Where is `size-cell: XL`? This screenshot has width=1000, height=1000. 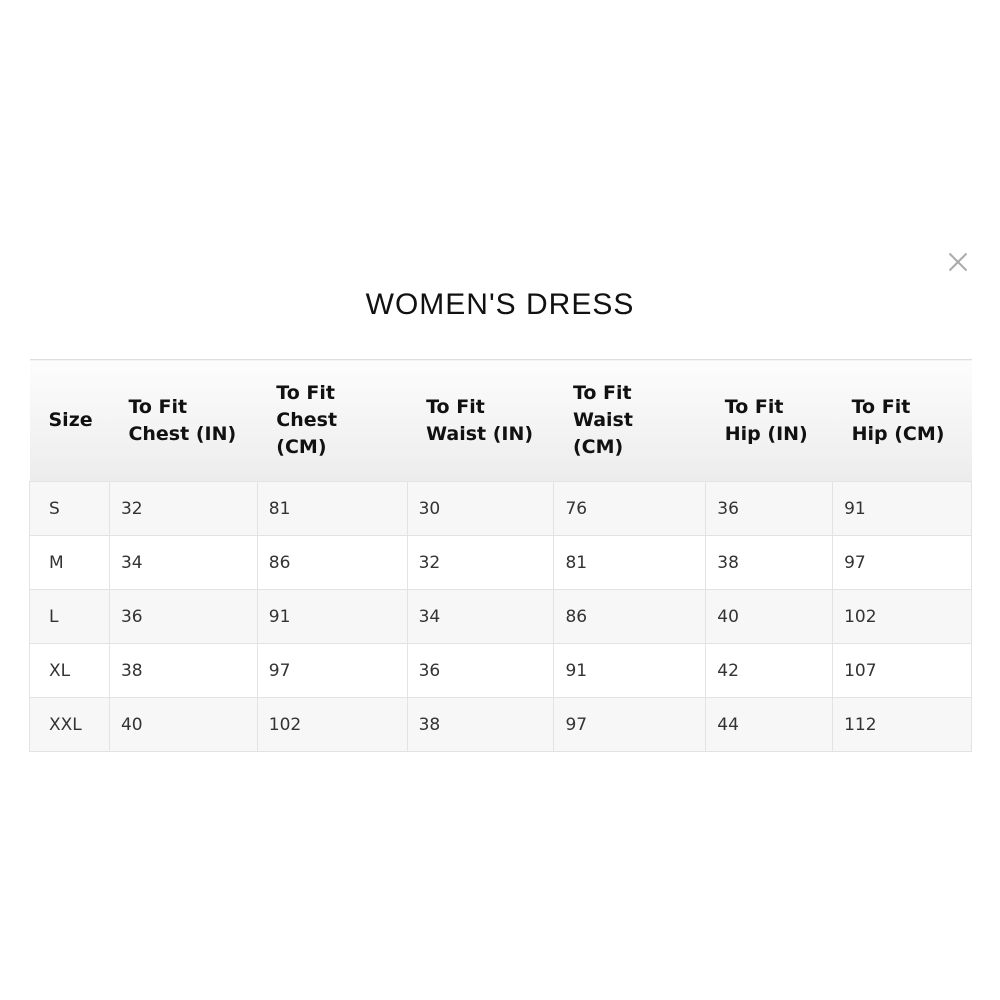
size-cell: XL is located at coordinates (69, 670).